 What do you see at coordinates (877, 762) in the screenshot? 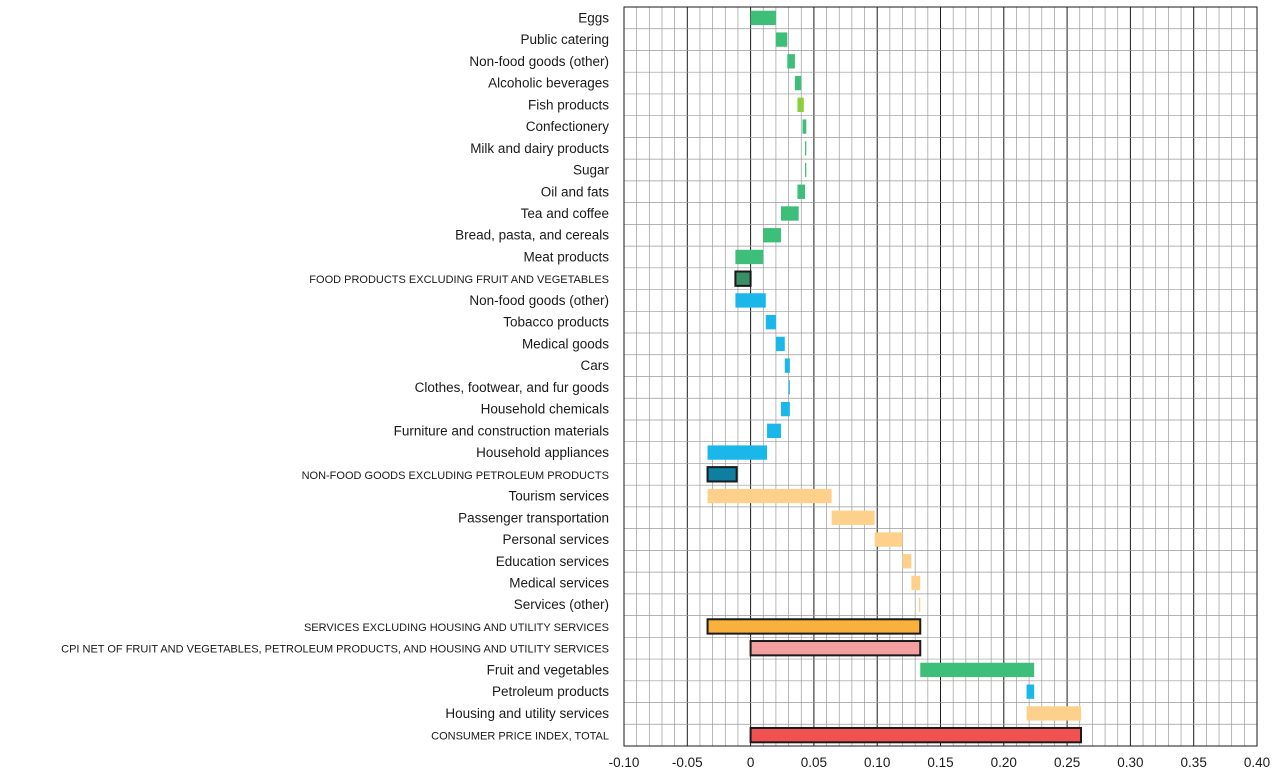
I see `x-tick-label: 0.10` at bounding box center [877, 762].